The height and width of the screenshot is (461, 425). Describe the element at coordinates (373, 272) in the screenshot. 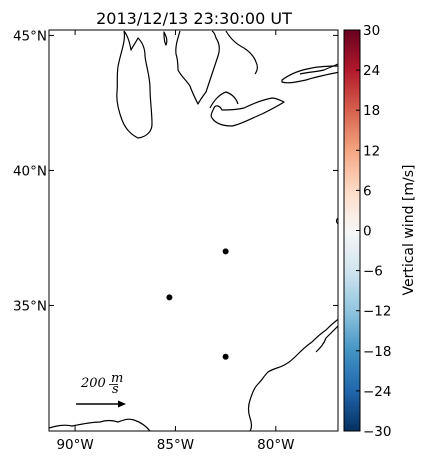

I see `colorbar-tick-label: −6` at that location.